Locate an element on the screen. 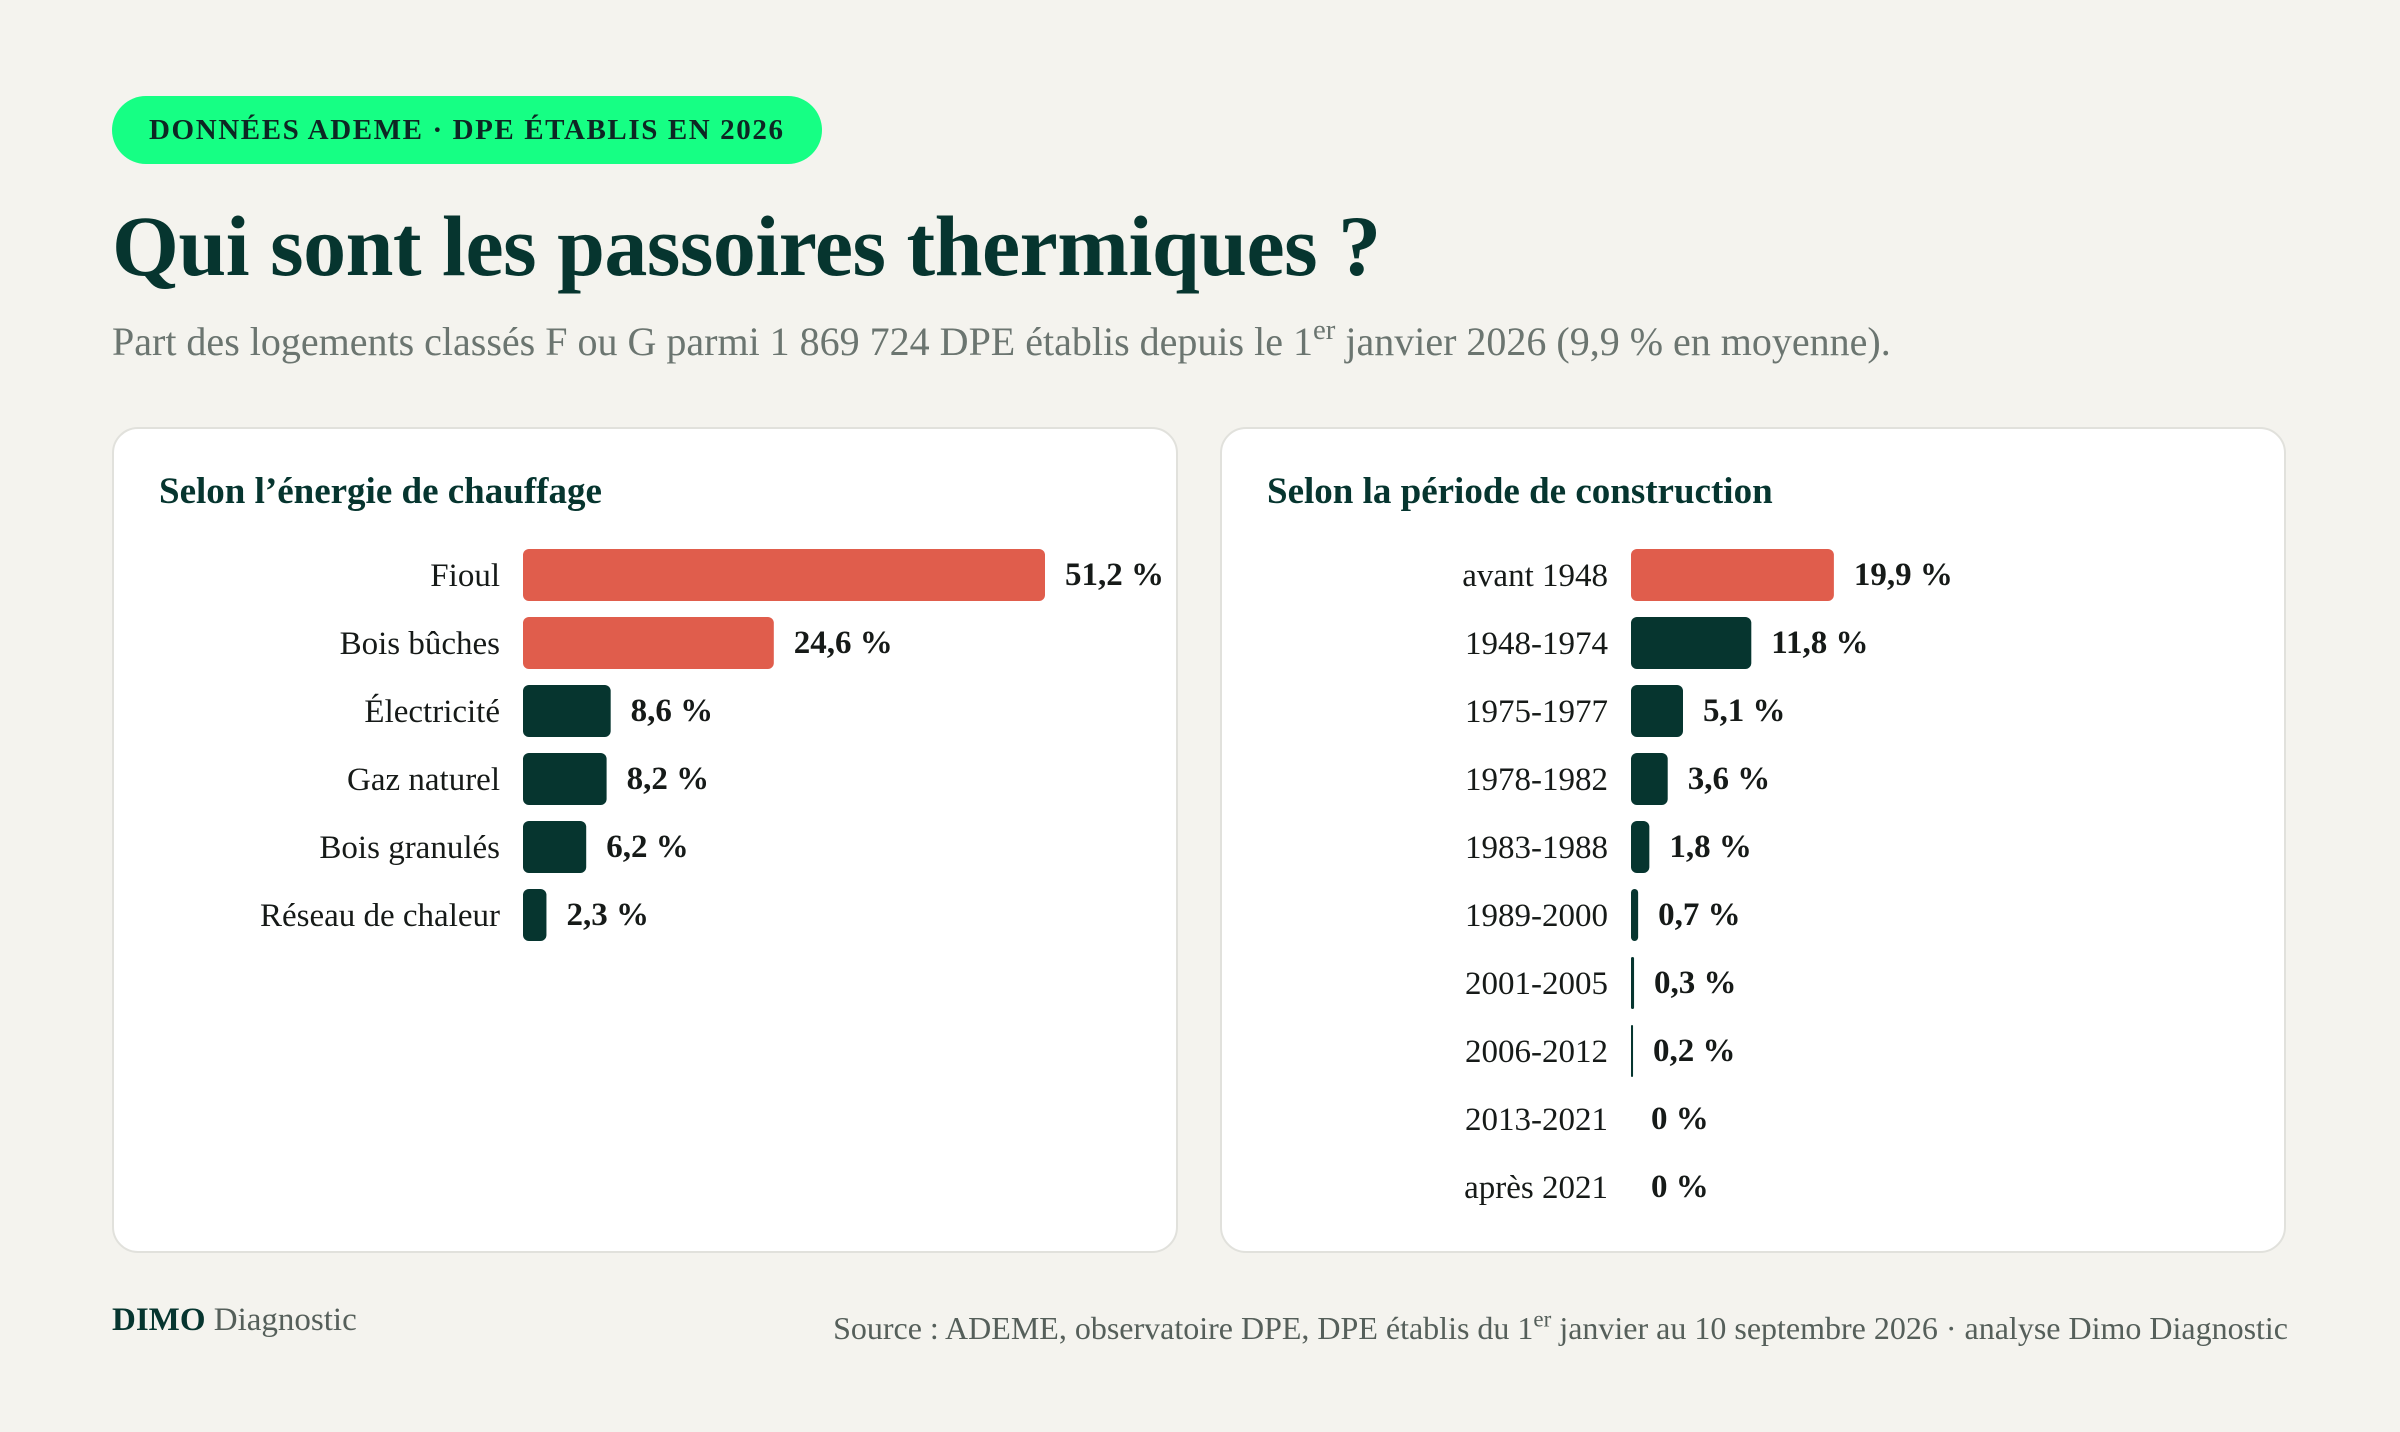 The image size is (2400, 1432). value-label: 24,6 % is located at coordinates (843, 643).